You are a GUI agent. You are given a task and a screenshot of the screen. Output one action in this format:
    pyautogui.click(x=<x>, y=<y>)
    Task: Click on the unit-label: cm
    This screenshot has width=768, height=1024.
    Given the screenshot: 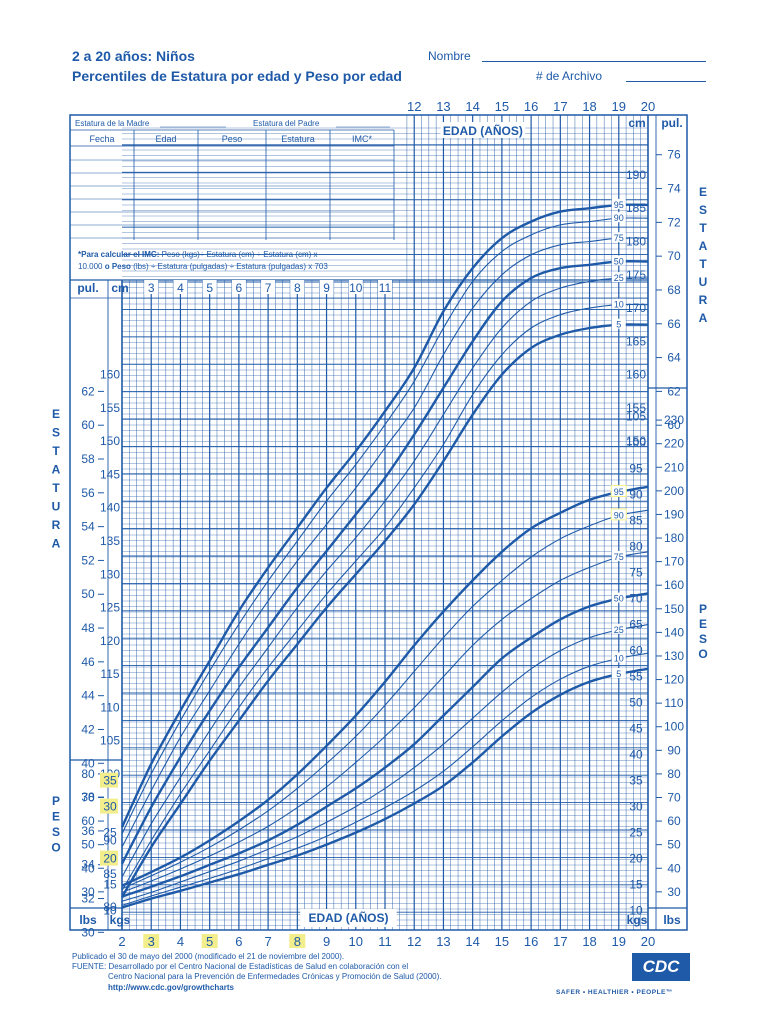 What is the action you would take?
    pyautogui.click(x=636, y=123)
    